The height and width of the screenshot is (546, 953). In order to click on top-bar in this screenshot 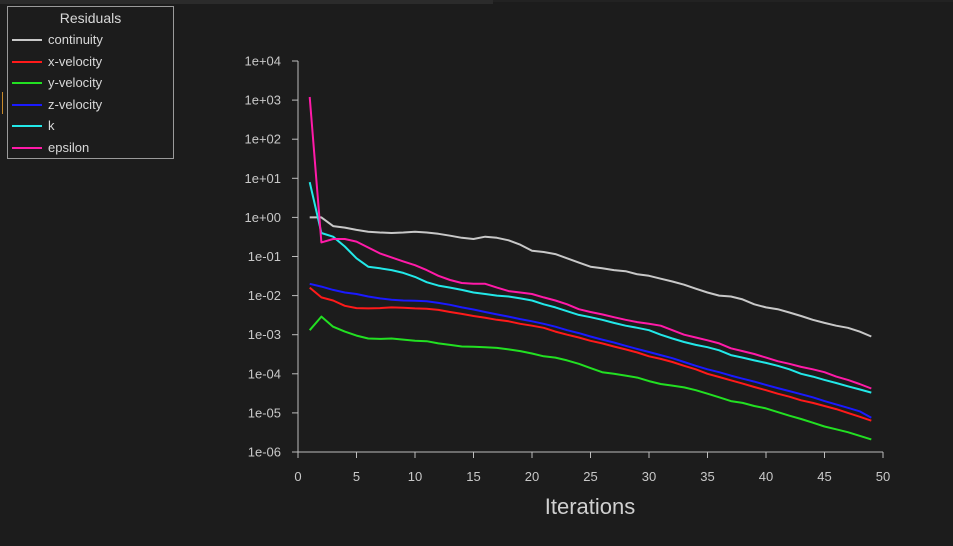, I will do `click(246, 2)`.